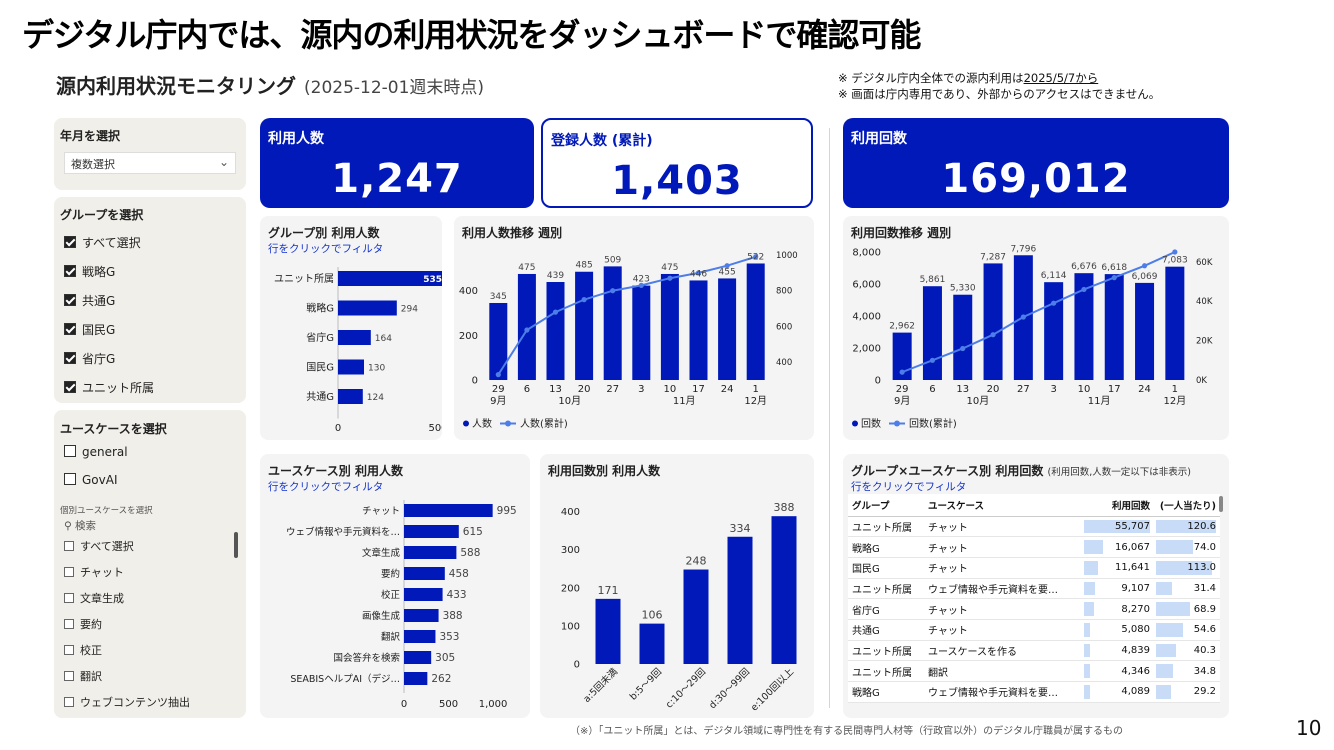 This screenshot has width=1334, height=750. I want to click on category-label: ユニット所属, so click(304, 279).